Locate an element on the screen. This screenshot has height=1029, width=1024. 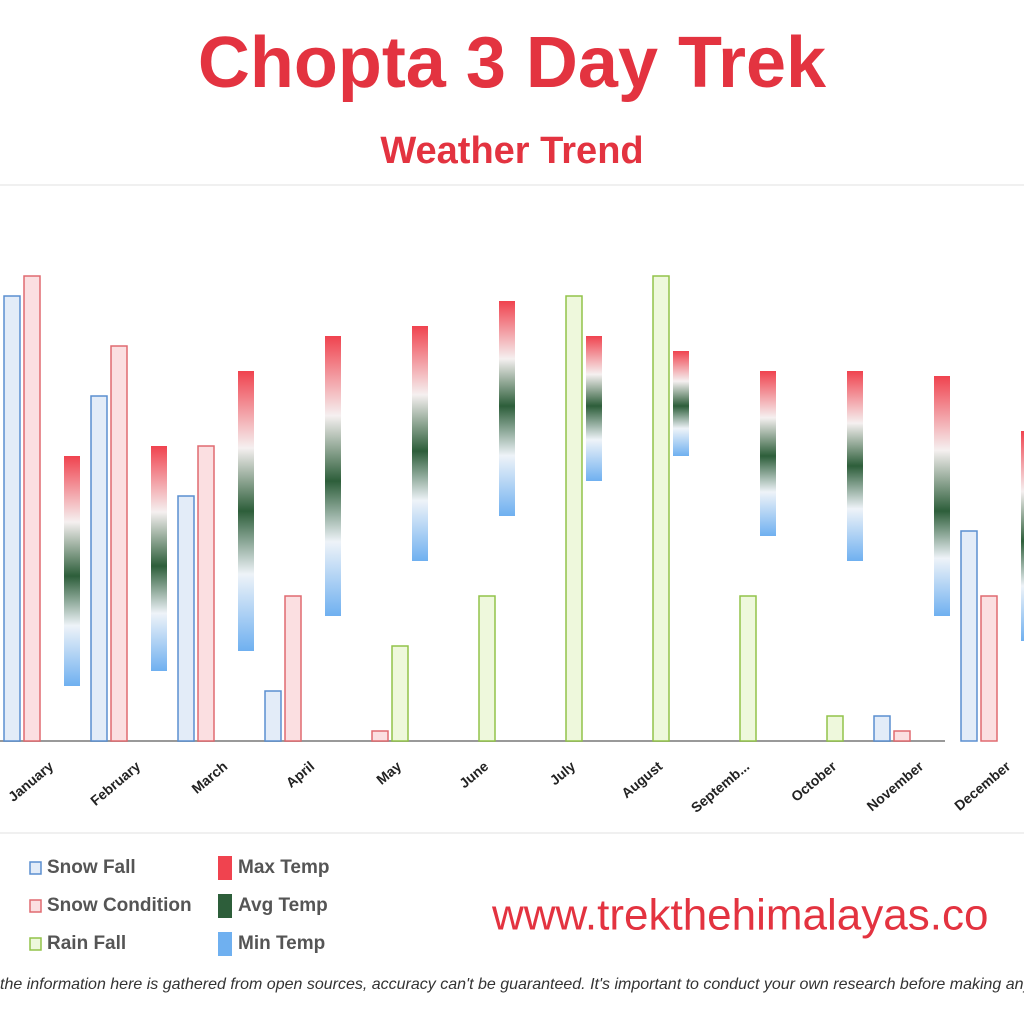
legend-label: Avg Temp is located at coordinates (283, 905).